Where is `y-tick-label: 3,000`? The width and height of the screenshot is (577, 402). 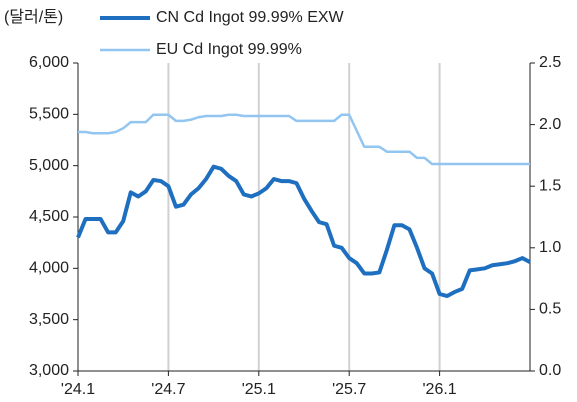 y-tick-label: 3,000 is located at coordinates (49, 370).